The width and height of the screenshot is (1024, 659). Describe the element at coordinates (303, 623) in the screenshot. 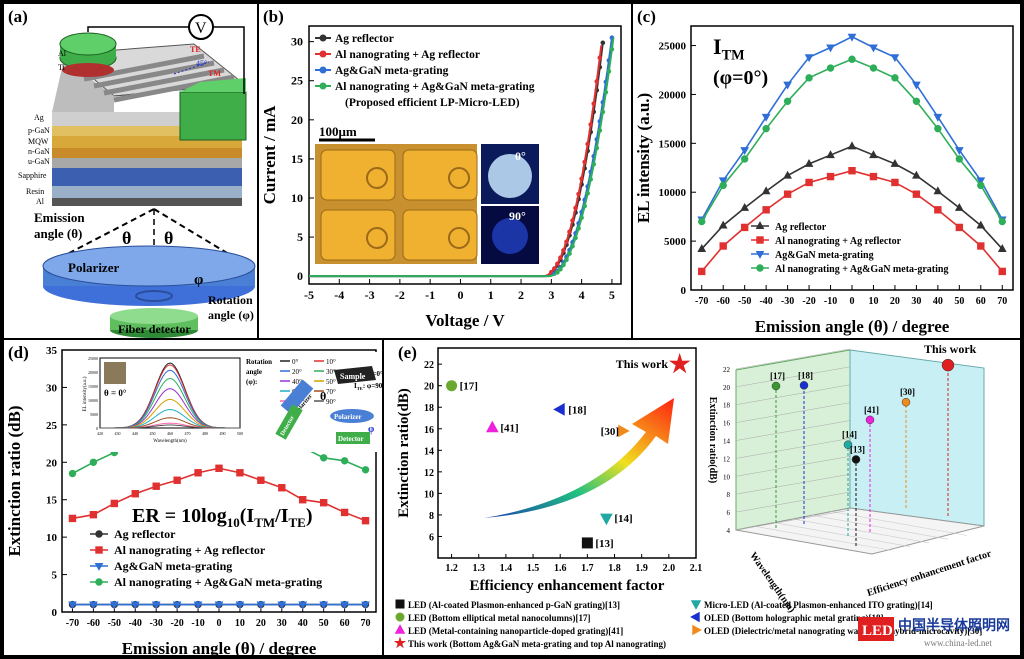

I see `x-tick-label: 40` at that location.